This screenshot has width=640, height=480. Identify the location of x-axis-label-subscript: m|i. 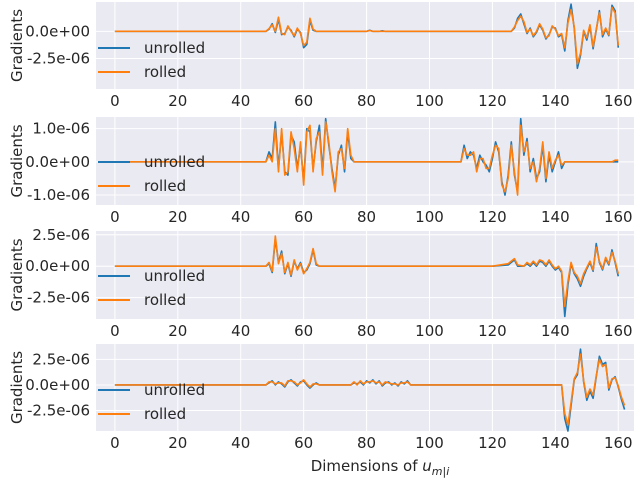
(440, 471).